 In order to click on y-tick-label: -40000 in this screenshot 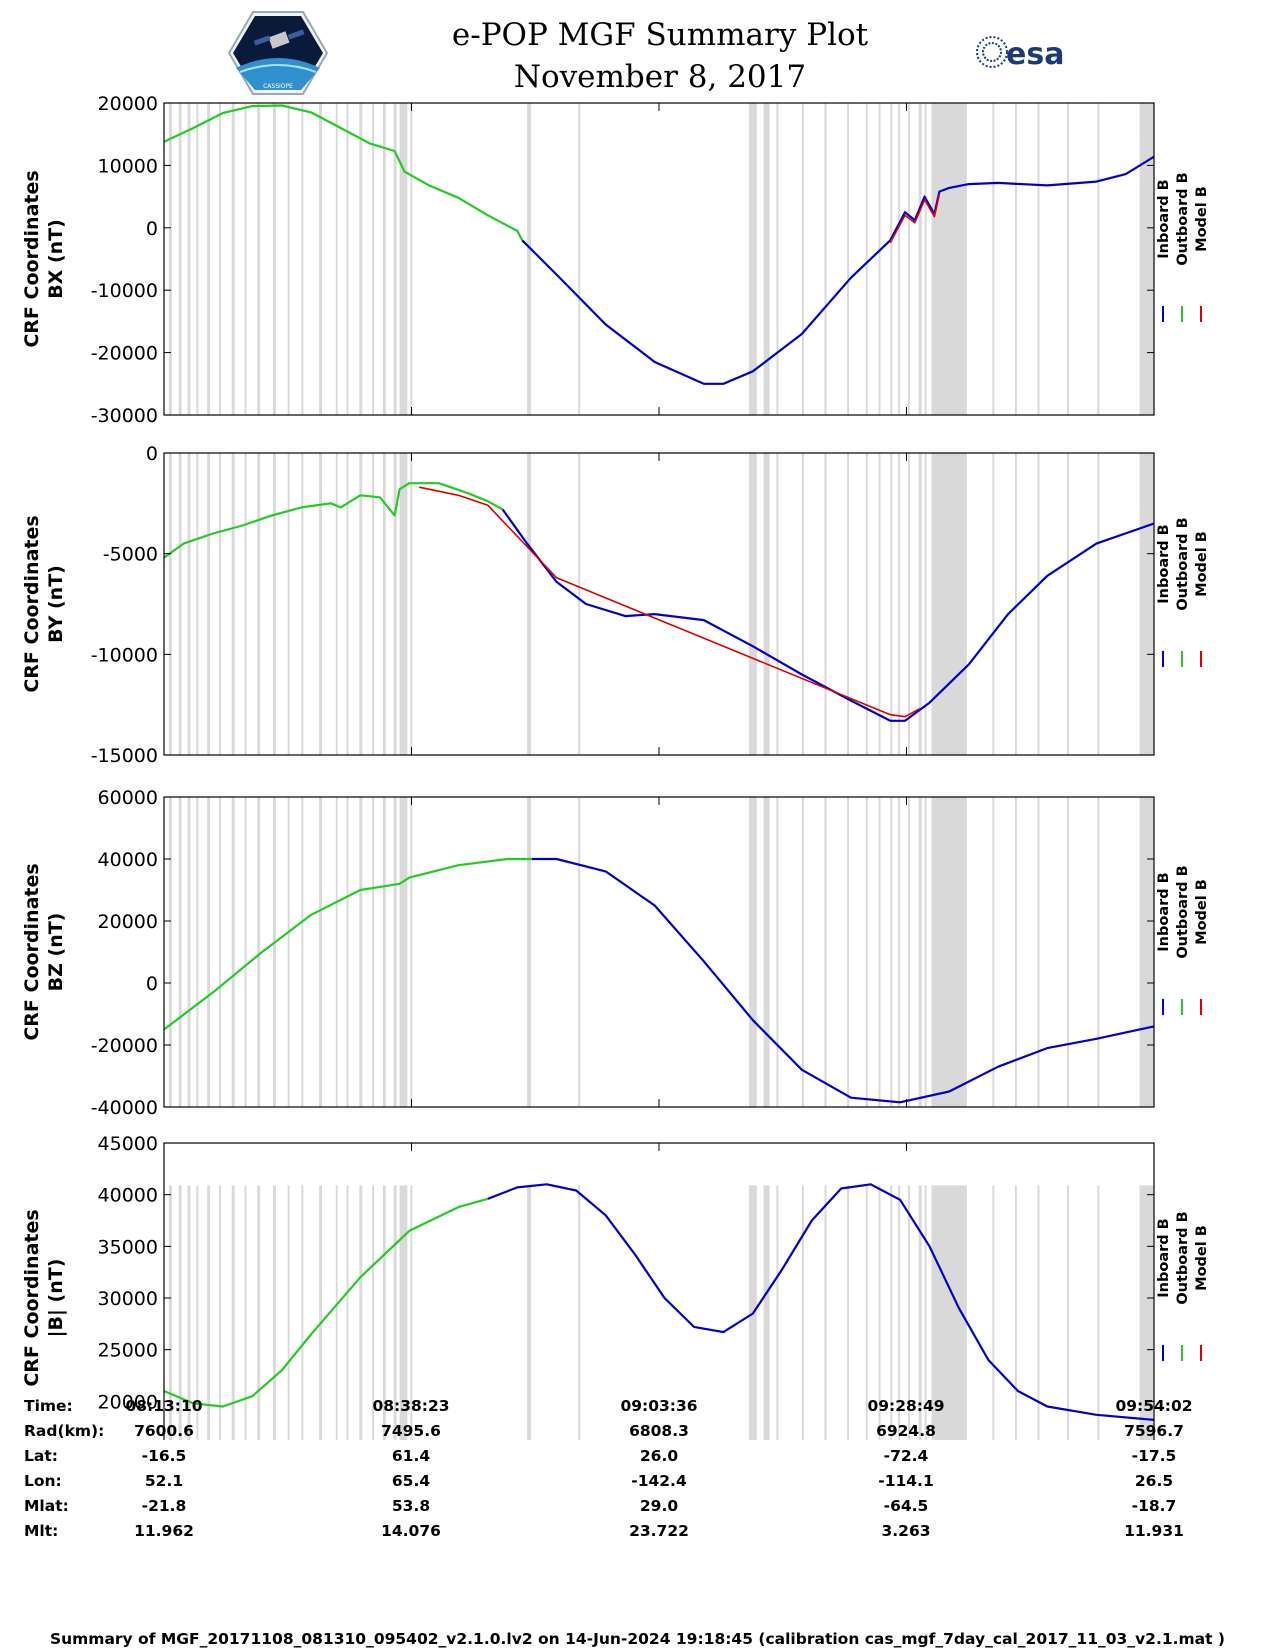, I will do `click(124, 1108)`.